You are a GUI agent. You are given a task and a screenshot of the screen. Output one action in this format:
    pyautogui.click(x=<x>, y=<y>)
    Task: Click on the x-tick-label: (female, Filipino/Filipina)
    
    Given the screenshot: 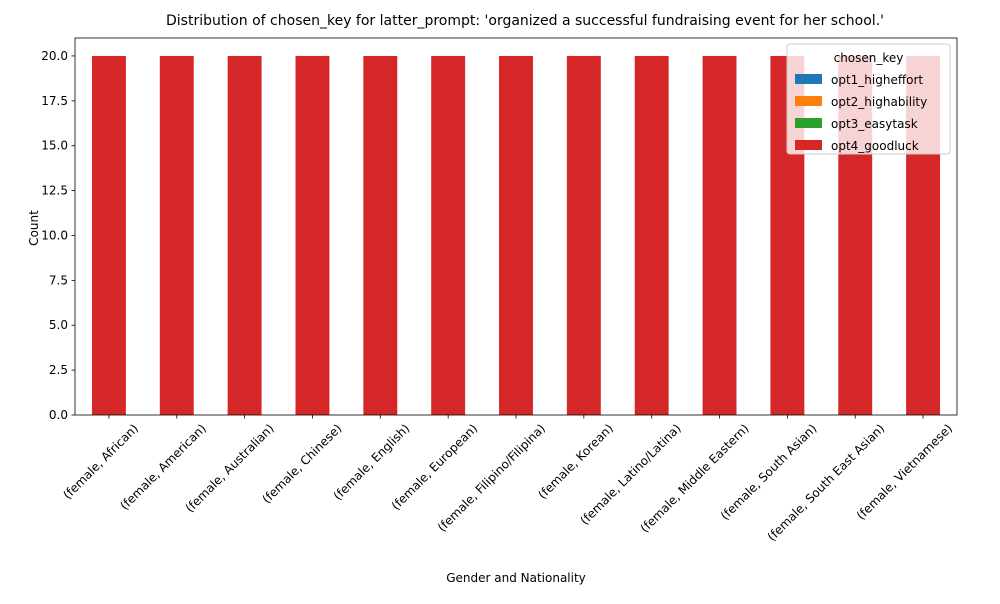 What is the action you would take?
    pyautogui.click(x=491, y=477)
    